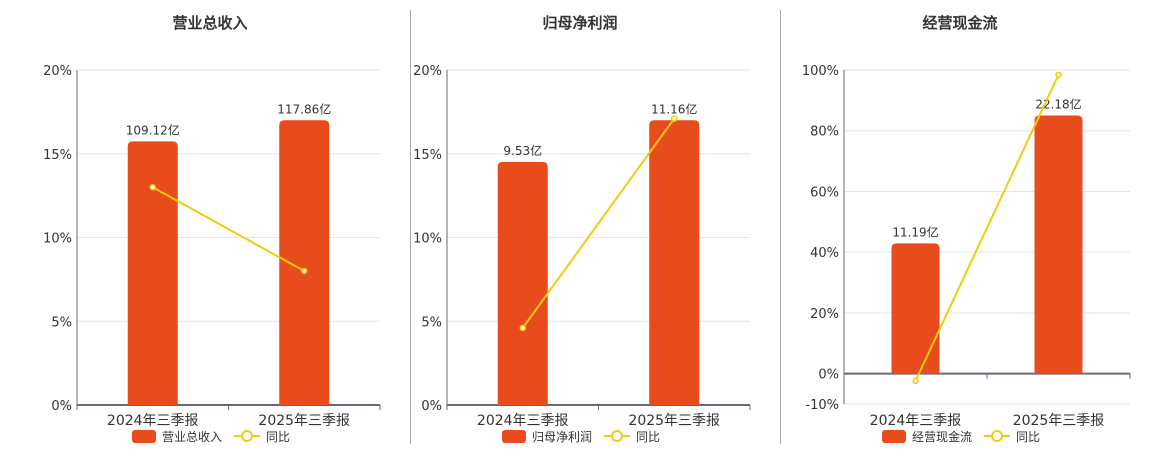 The height and width of the screenshot is (450, 1160). Describe the element at coordinates (522, 150) in the screenshot. I see `bar-data-label: 9.53亿` at that location.